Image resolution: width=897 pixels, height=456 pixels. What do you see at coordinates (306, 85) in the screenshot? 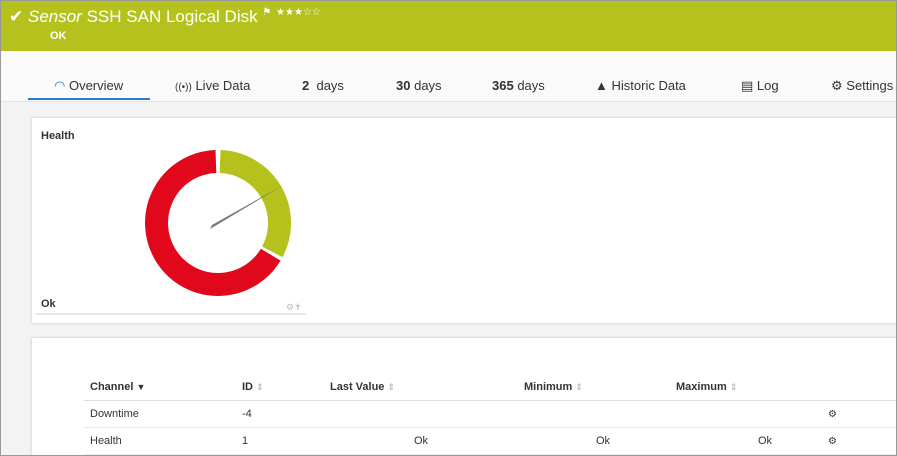
I see `tab-num: 2` at bounding box center [306, 85].